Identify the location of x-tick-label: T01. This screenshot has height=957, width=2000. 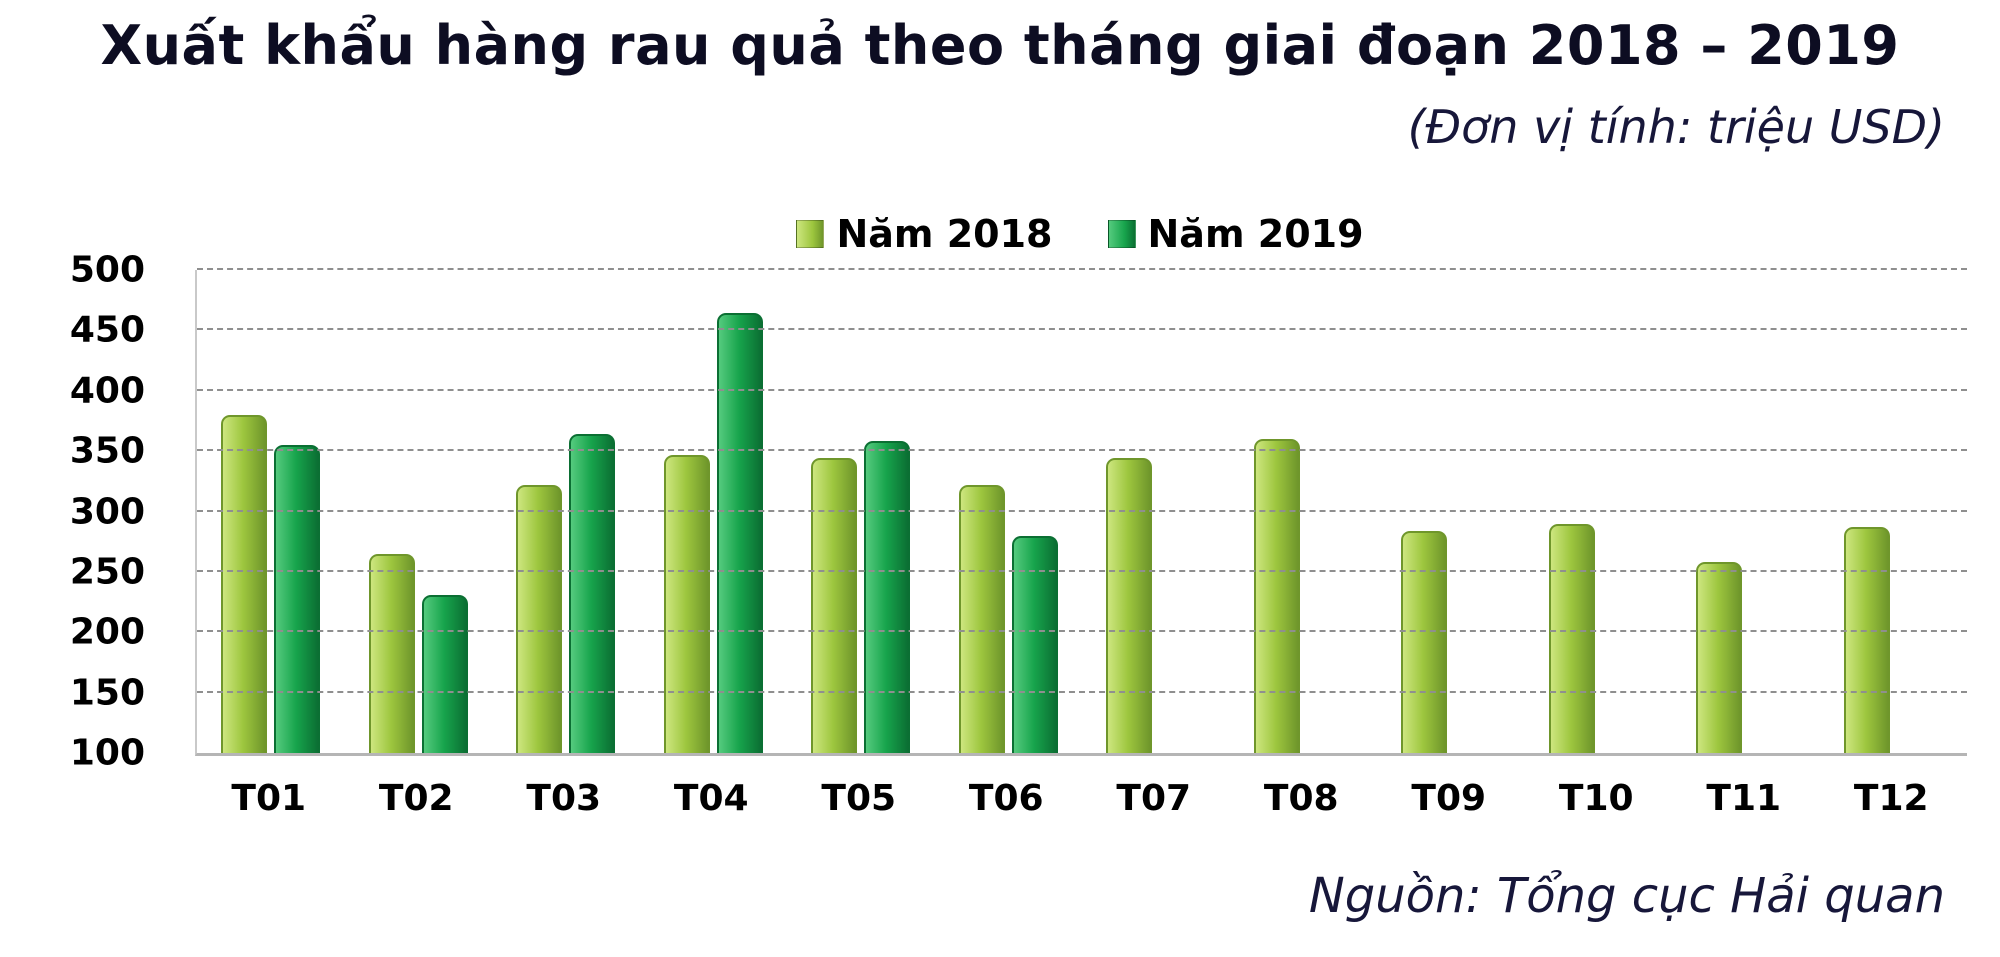
(269, 798).